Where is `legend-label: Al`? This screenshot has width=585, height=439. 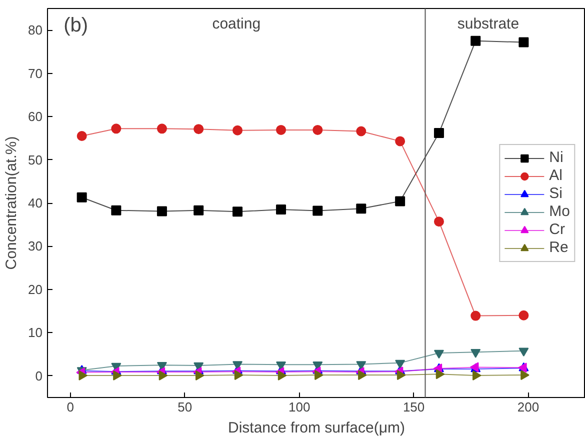
legend-label: Al is located at coordinates (556, 175).